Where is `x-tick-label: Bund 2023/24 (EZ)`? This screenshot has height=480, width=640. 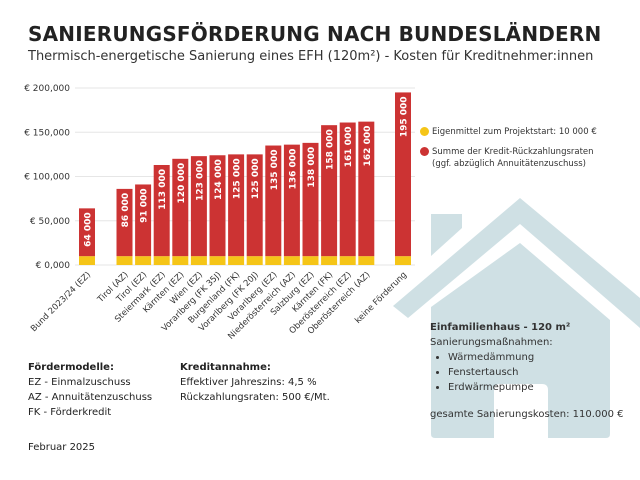
x-tick-label: Bund 2023/24 (EZ) is located at coordinates (61, 302).